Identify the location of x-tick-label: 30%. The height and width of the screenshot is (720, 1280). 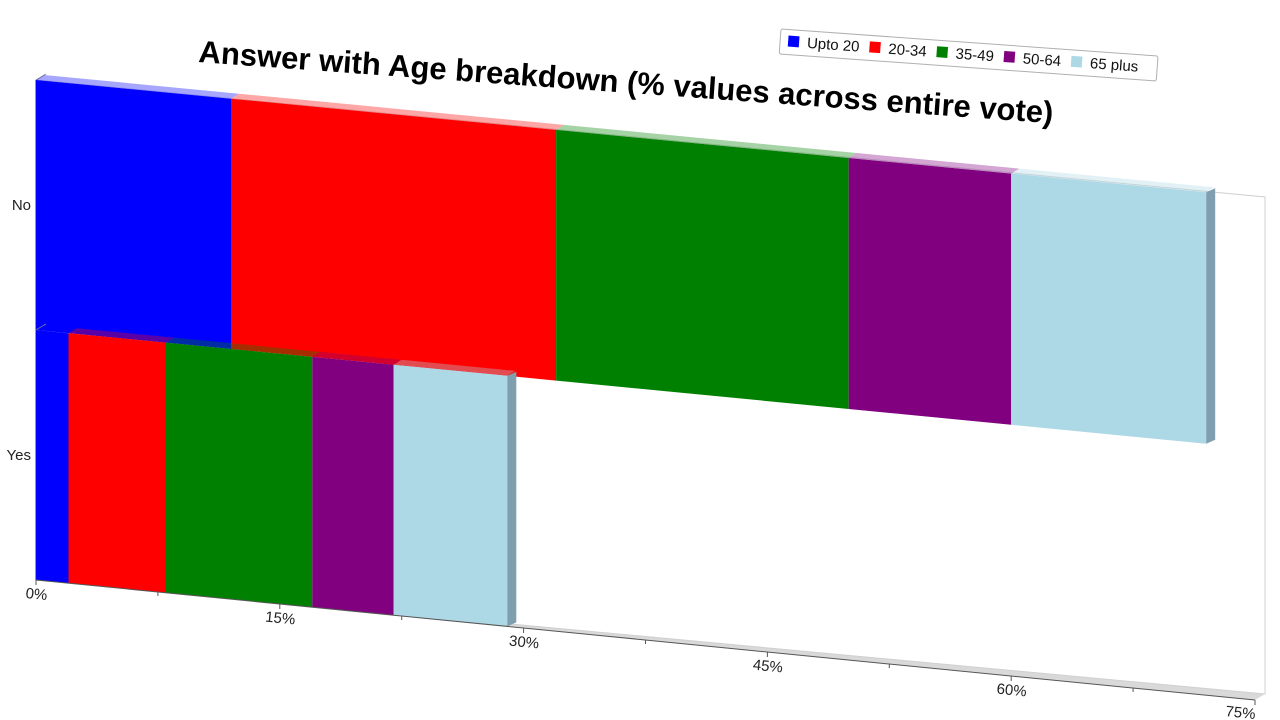
(524, 643).